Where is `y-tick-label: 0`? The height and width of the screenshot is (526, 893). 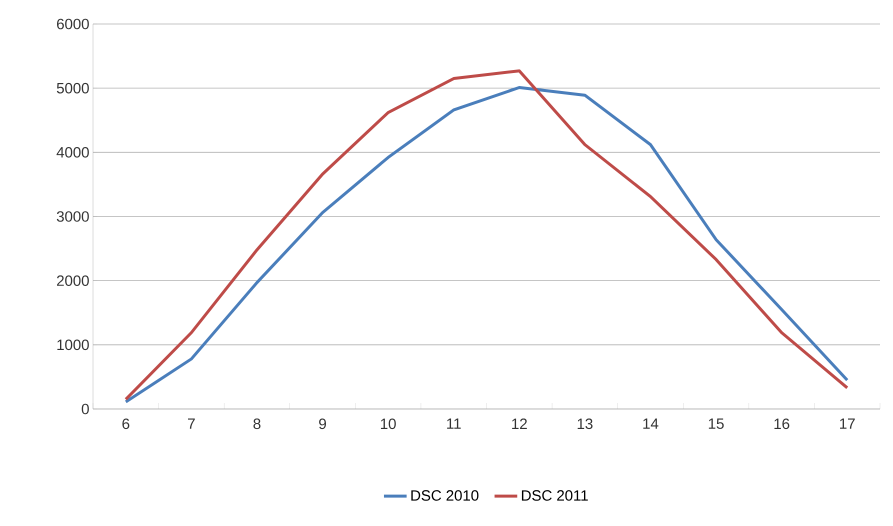 y-tick-label: 0 is located at coordinates (85, 409).